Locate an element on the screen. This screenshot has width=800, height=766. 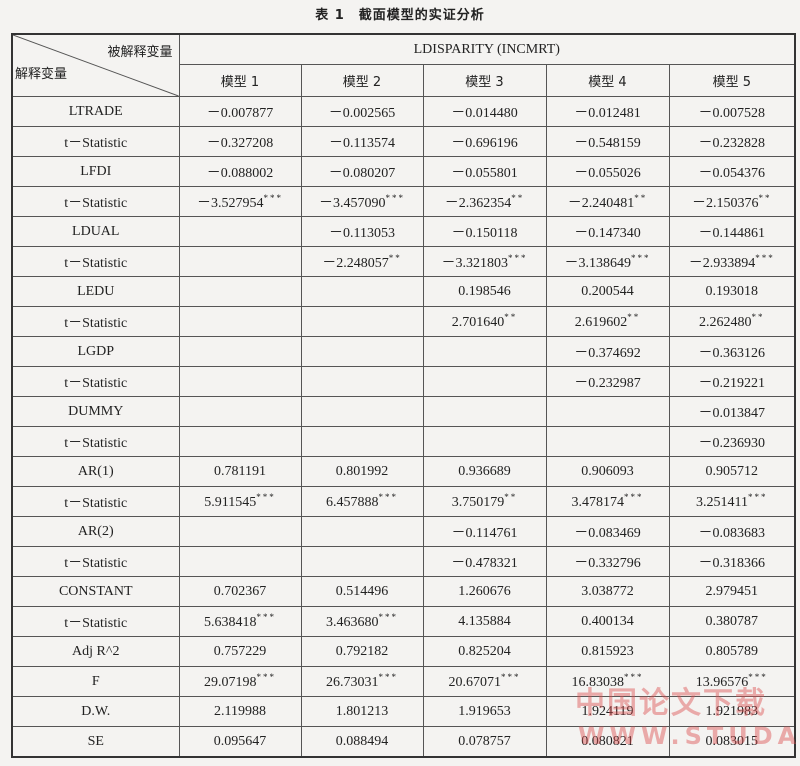
value-cell: －0.013847 is located at coordinates (732, 411).